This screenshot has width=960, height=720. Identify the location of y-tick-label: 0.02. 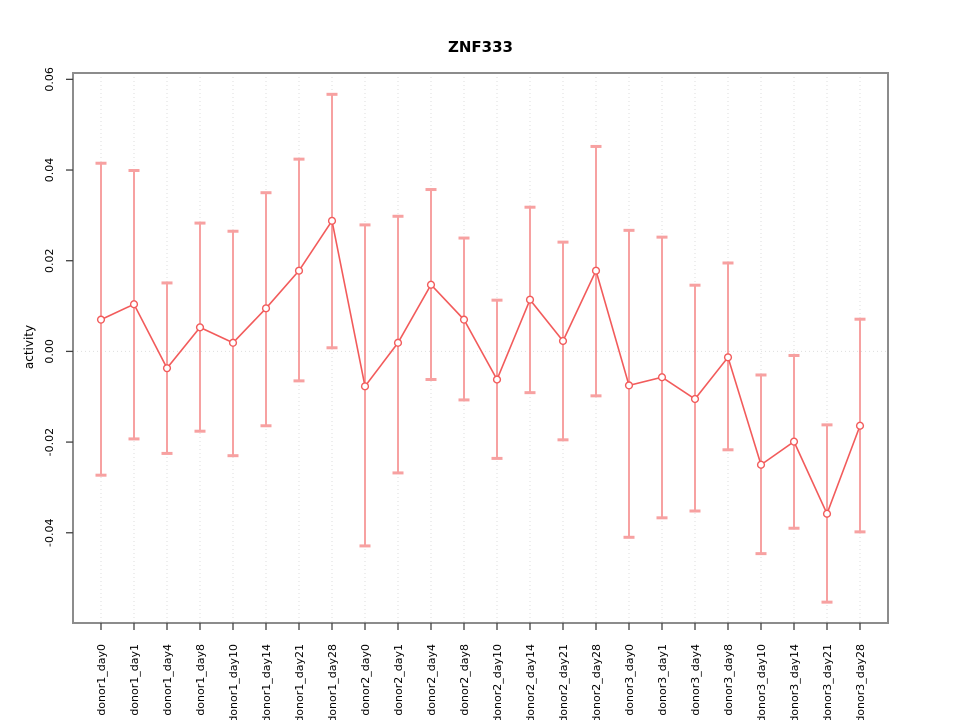
(49, 260).